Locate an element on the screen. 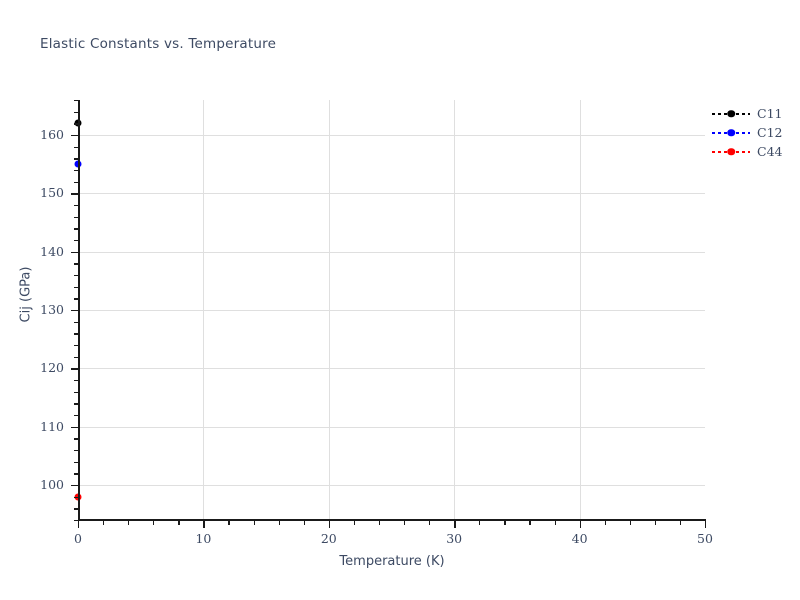 The height and width of the screenshot is (600, 800). legend-label: C11 is located at coordinates (770, 113).